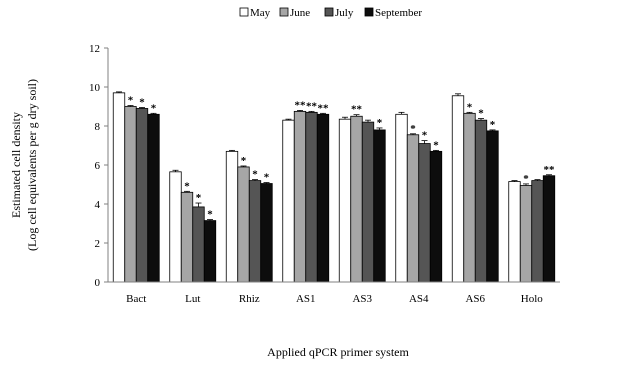 The width and height of the screenshot is (624, 371). What do you see at coordinates (300, 13) in the screenshot?
I see `legend-label-june: June` at bounding box center [300, 13].